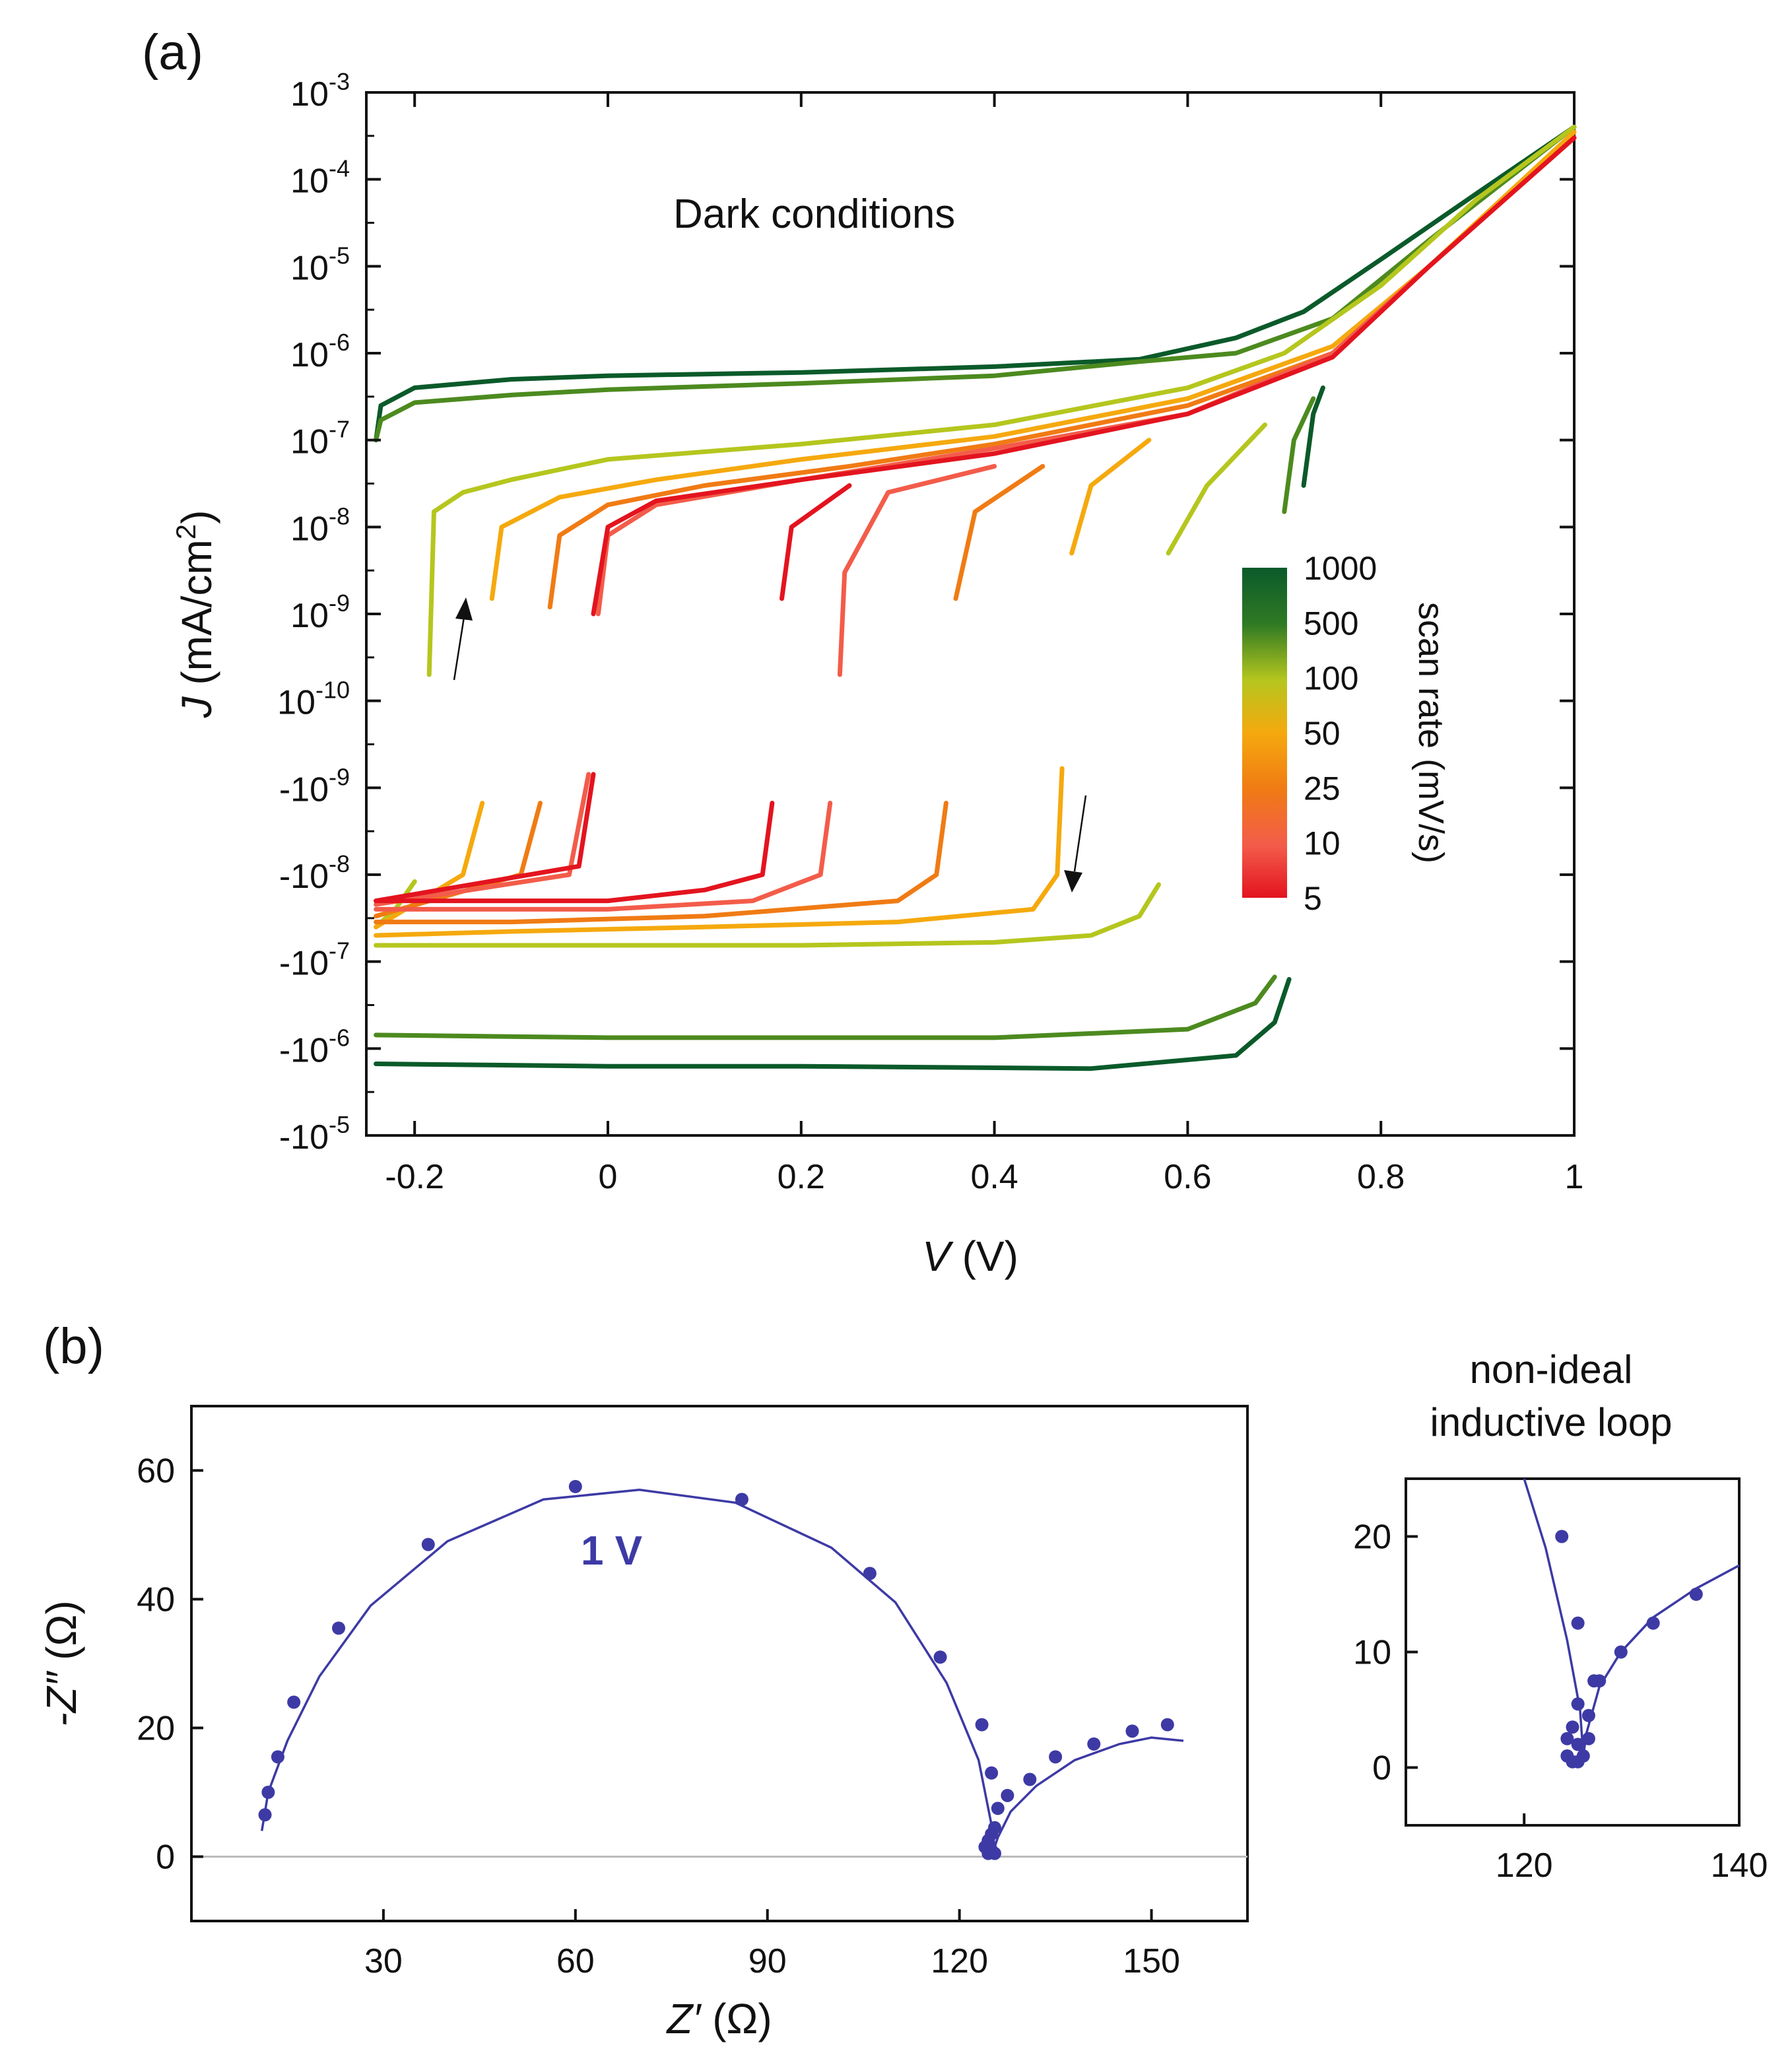 The height and width of the screenshot is (2057, 1792). I want to click on plot-b-fit-curve, so click(722, 1668).